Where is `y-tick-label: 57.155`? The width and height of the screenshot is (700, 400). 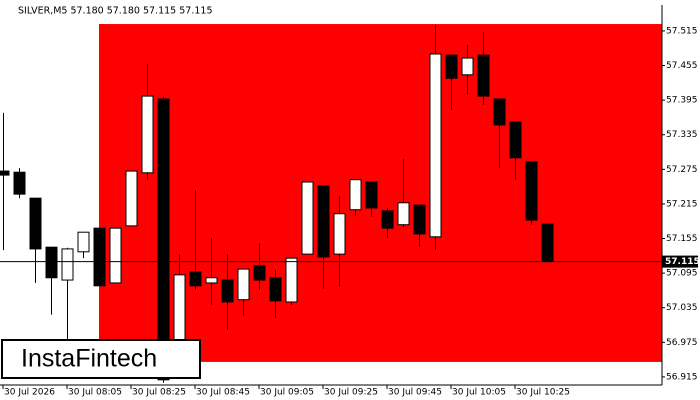
y-tick-label: 57.155 is located at coordinates (682, 239).